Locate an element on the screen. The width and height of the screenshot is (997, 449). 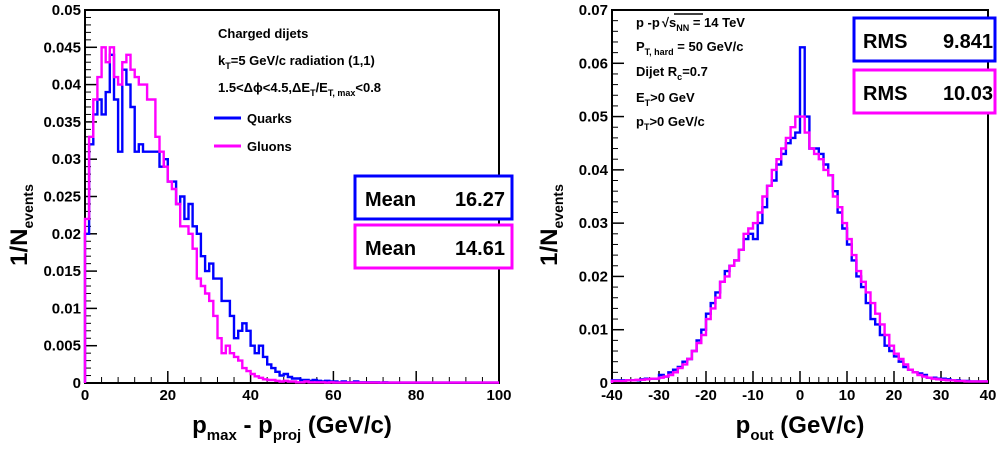
left-legend: Quarks Gluons is located at coordinates (253, 132).